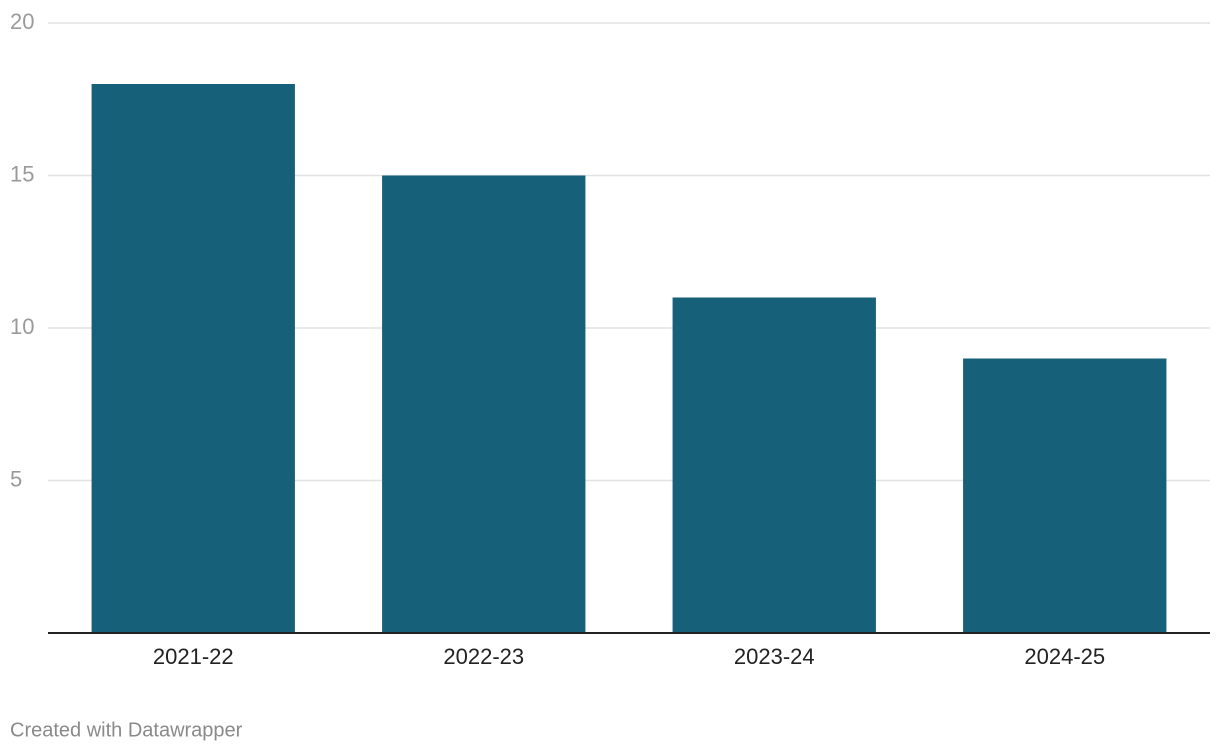 The image size is (1220, 754). I want to click on y-tick-label: 5, so click(16, 478).